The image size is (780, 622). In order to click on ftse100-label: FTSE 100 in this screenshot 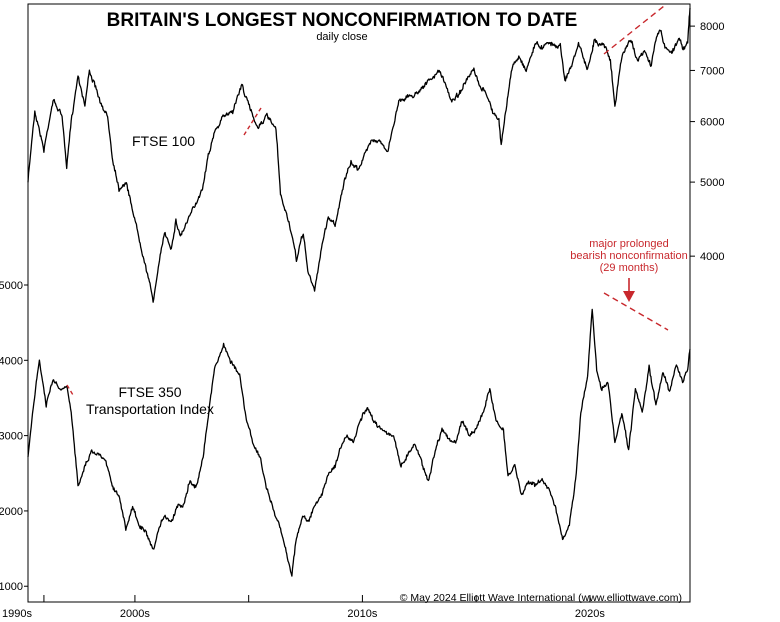, I will do `click(163, 141)`.